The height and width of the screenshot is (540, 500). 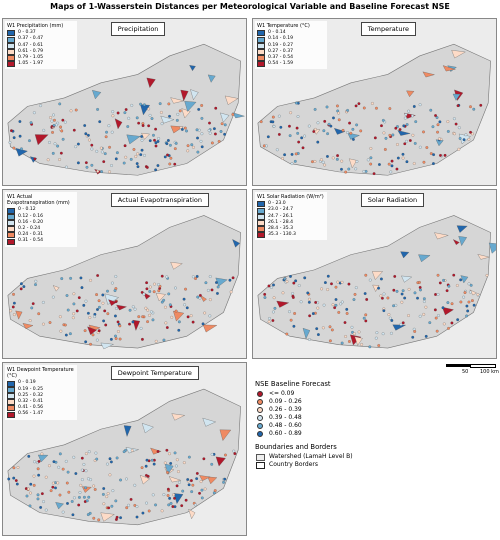 What do you see at coordinates (126, 109) in the screenshot?
I see `map` at bounding box center [126, 109].